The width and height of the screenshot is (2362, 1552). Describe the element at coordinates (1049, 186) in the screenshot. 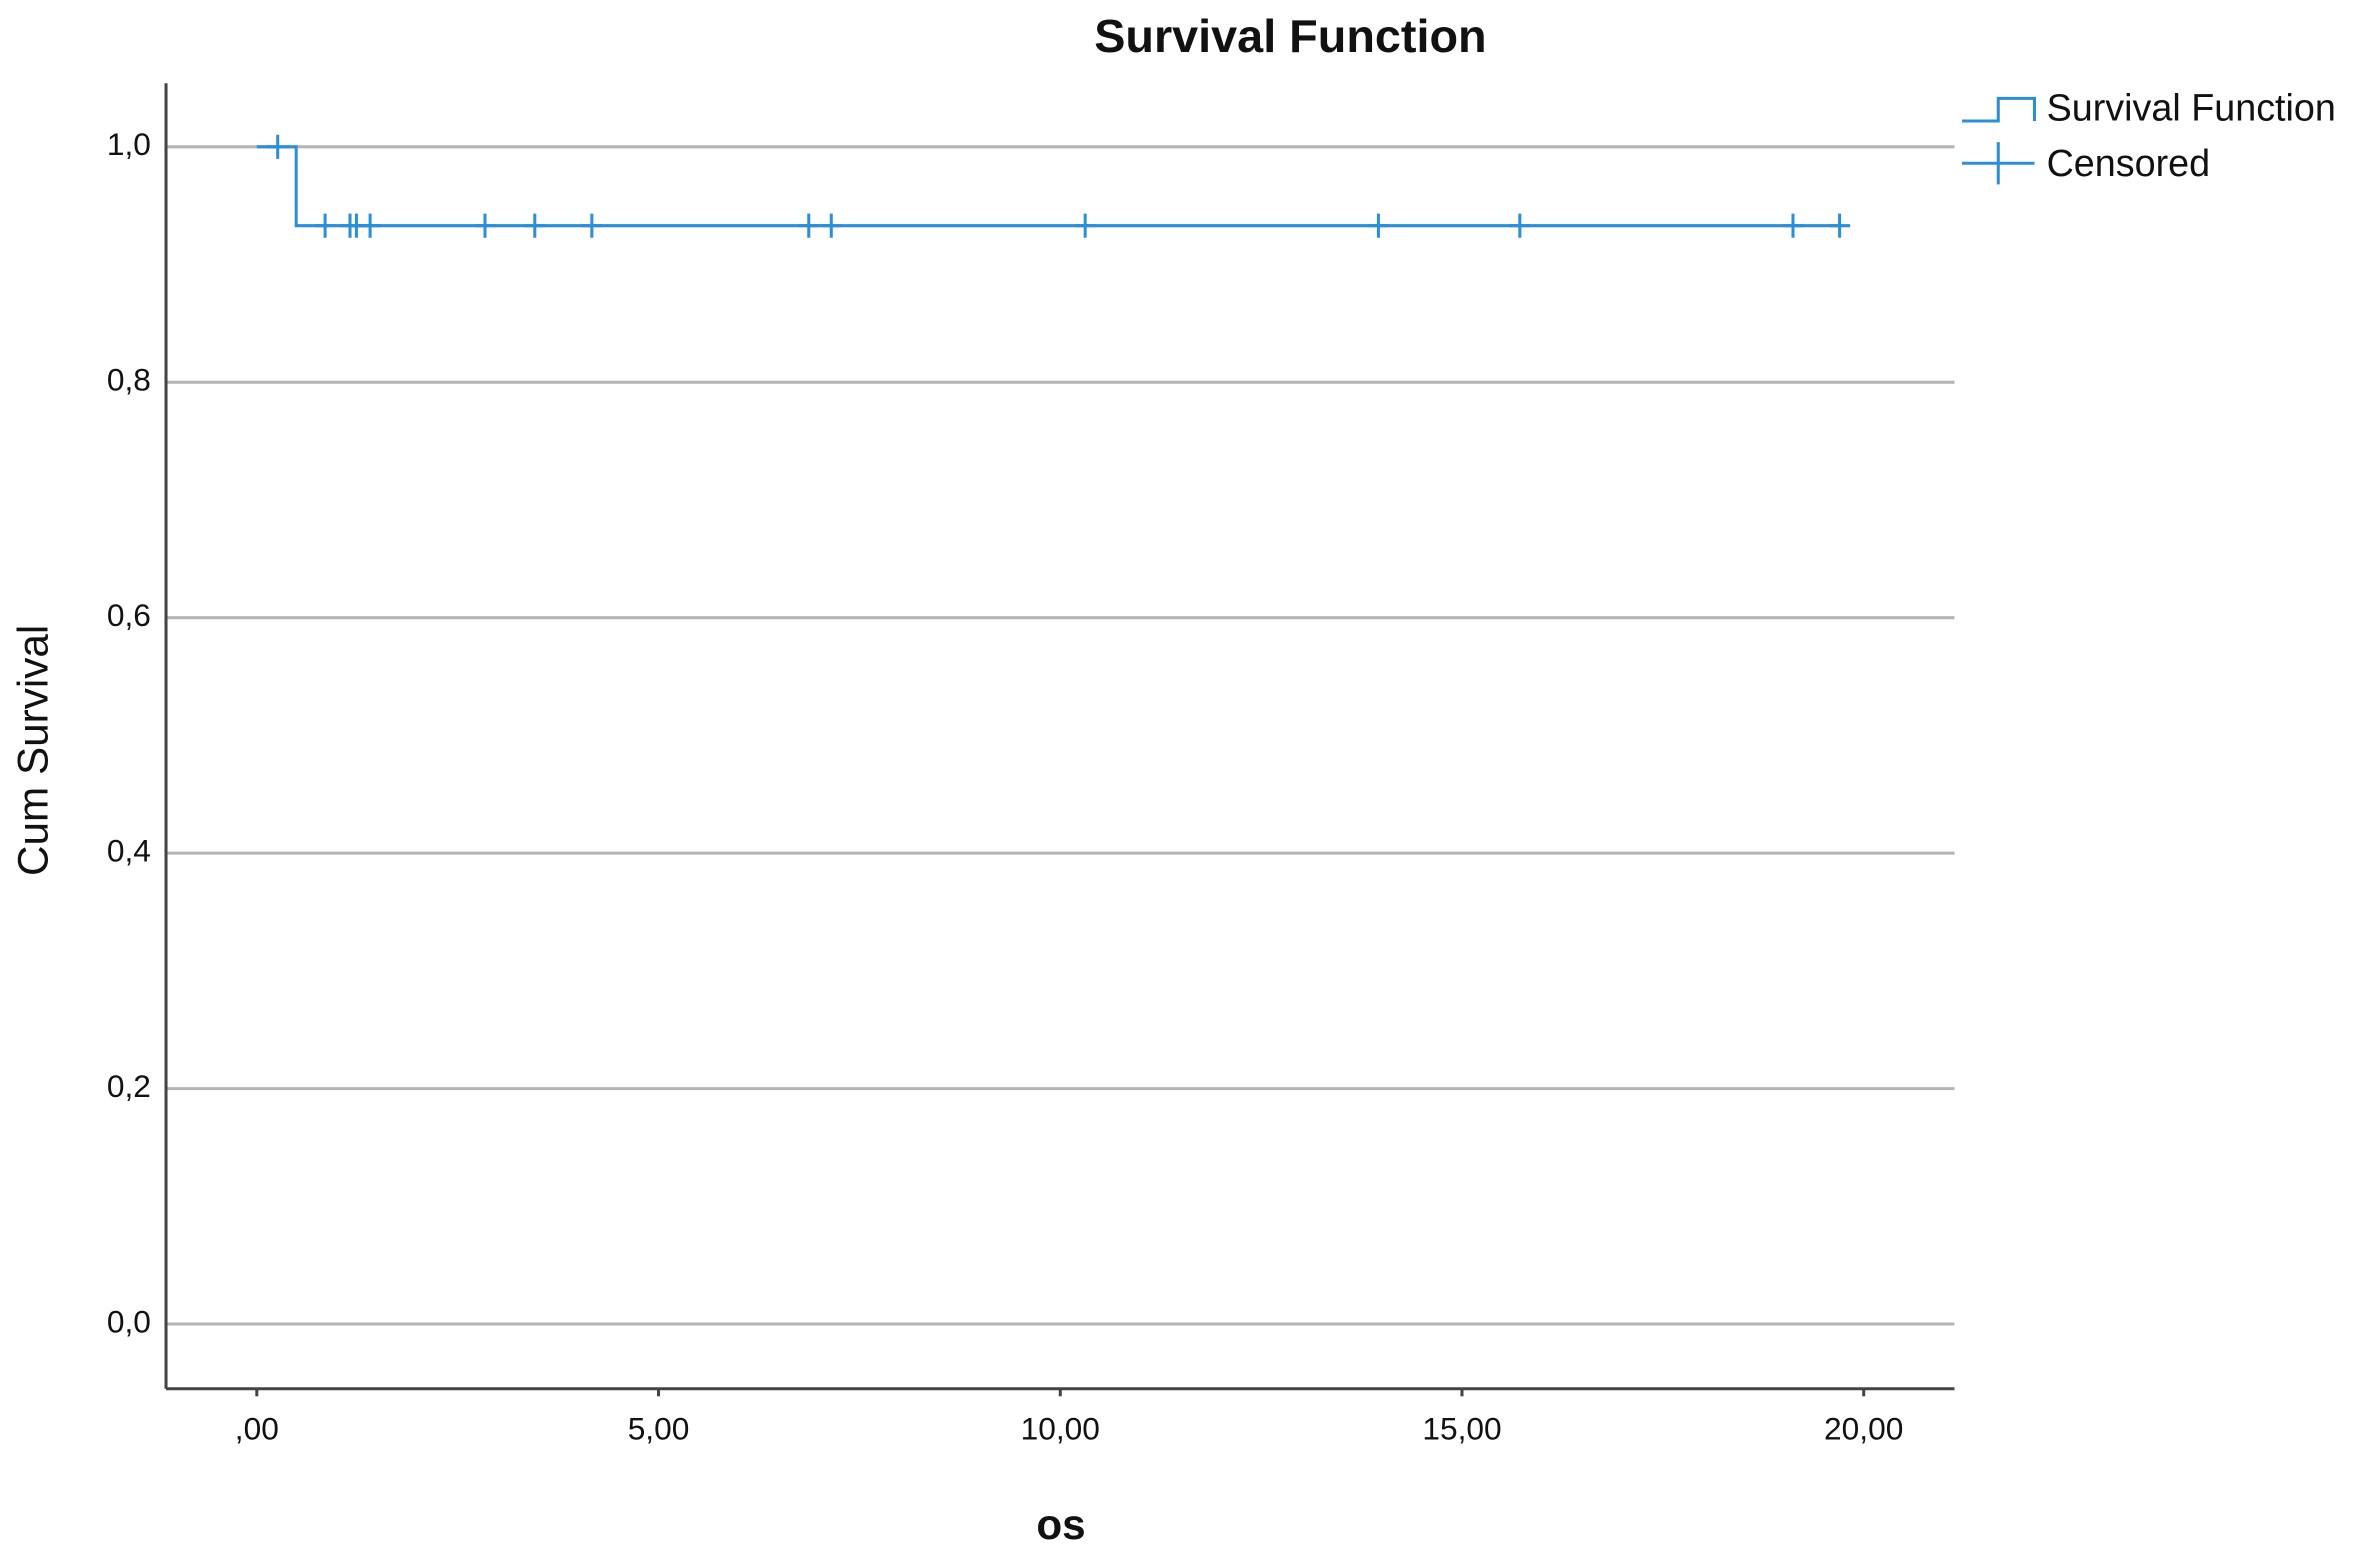

I see `survival-line` at that location.